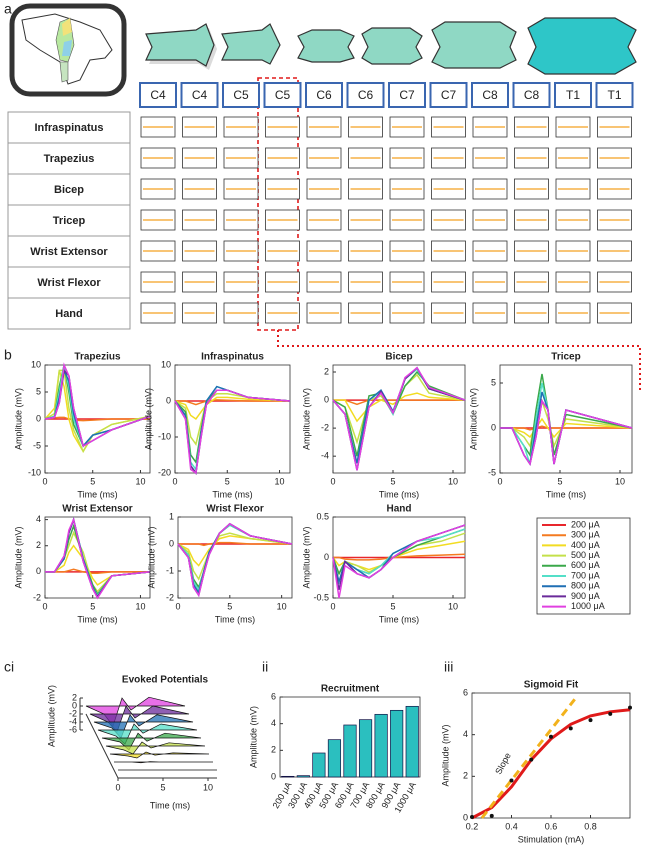 The image size is (648, 850). What do you see at coordinates (399, 509) in the screenshot?
I see `chart-title: Hand` at bounding box center [399, 509].